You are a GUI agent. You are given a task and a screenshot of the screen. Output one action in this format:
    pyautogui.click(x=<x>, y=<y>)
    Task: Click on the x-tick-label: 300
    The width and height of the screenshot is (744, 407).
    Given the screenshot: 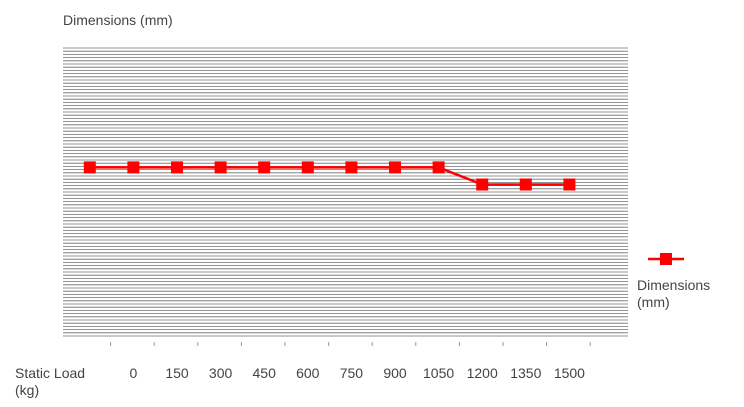 What is the action you would take?
    pyautogui.click(x=221, y=373)
    